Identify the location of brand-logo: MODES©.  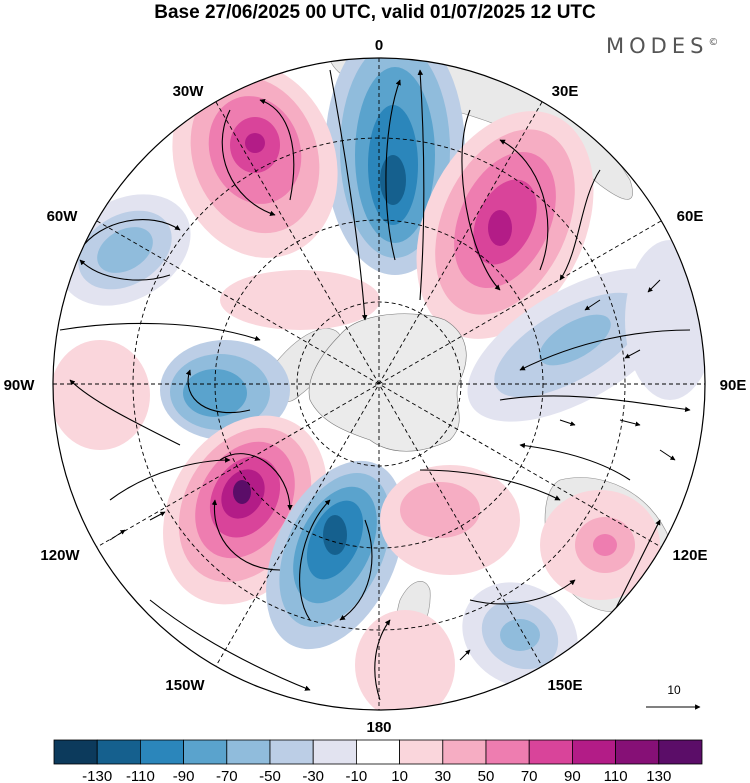
(662, 46).